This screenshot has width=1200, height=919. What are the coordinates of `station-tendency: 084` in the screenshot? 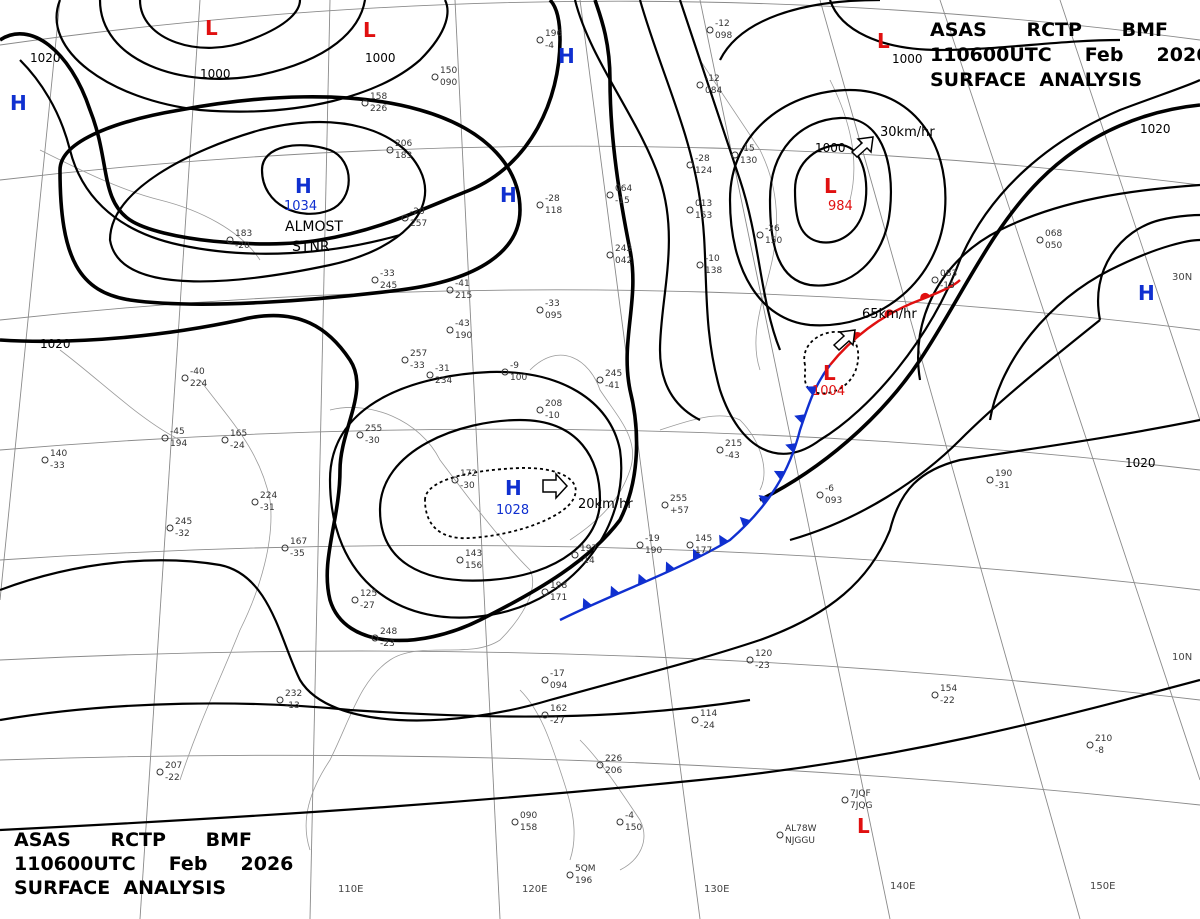 It's located at (713, 91).